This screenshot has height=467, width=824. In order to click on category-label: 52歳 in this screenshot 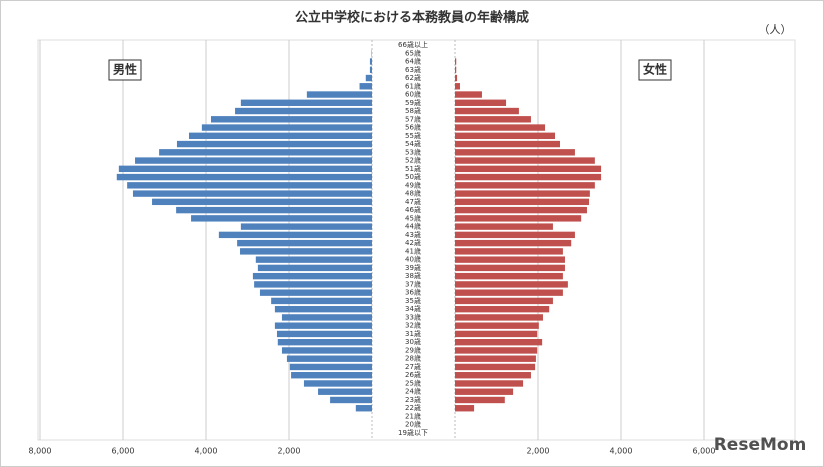, I will do `click(413, 160)`.